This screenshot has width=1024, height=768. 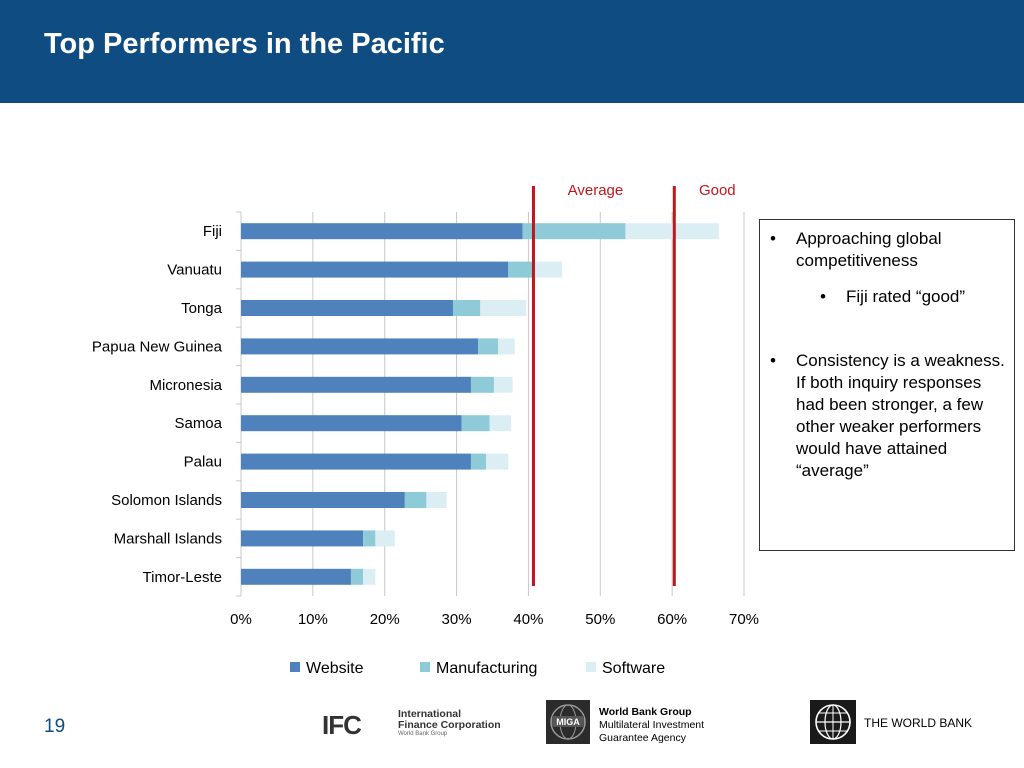 I want to click on legend-label: Website, so click(x=335, y=668).